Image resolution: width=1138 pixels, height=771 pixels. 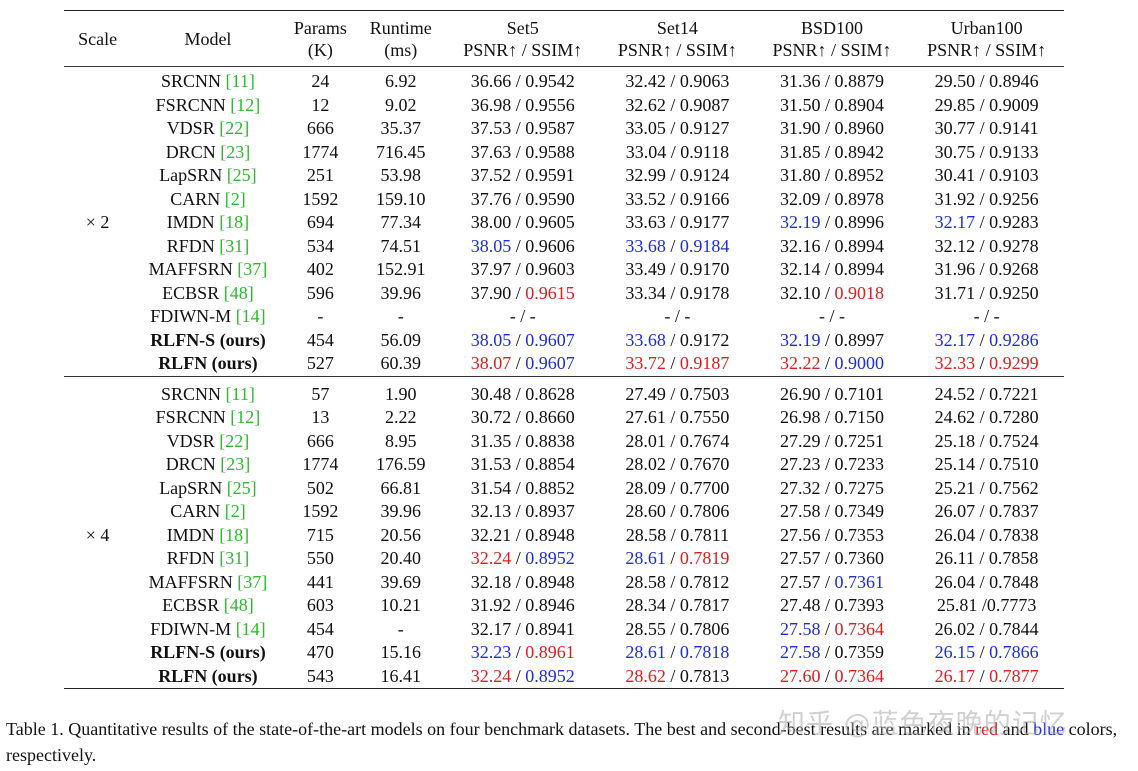 What do you see at coordinates (400, 628) in the screenshot?
I see `runtime-cell: -` at bounding box center [400, 628].